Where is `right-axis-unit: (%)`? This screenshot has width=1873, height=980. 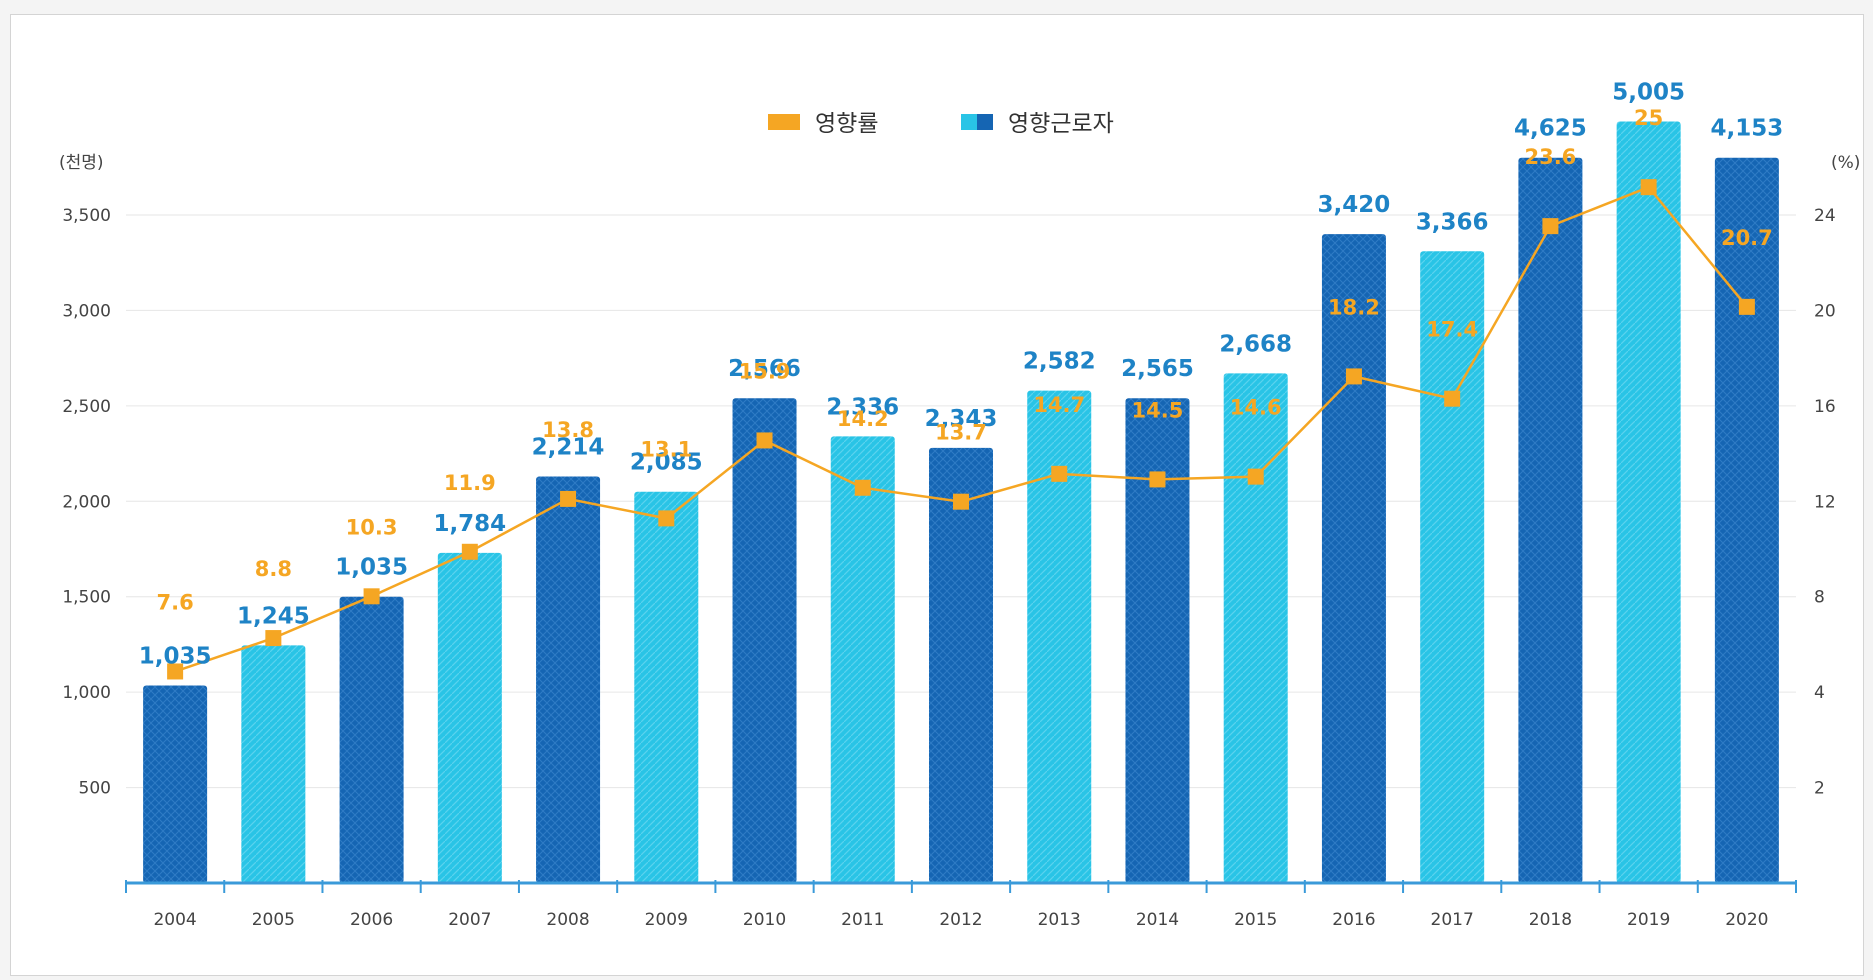
right-axis-unit: (%) is located at coordinates (1845, 163).